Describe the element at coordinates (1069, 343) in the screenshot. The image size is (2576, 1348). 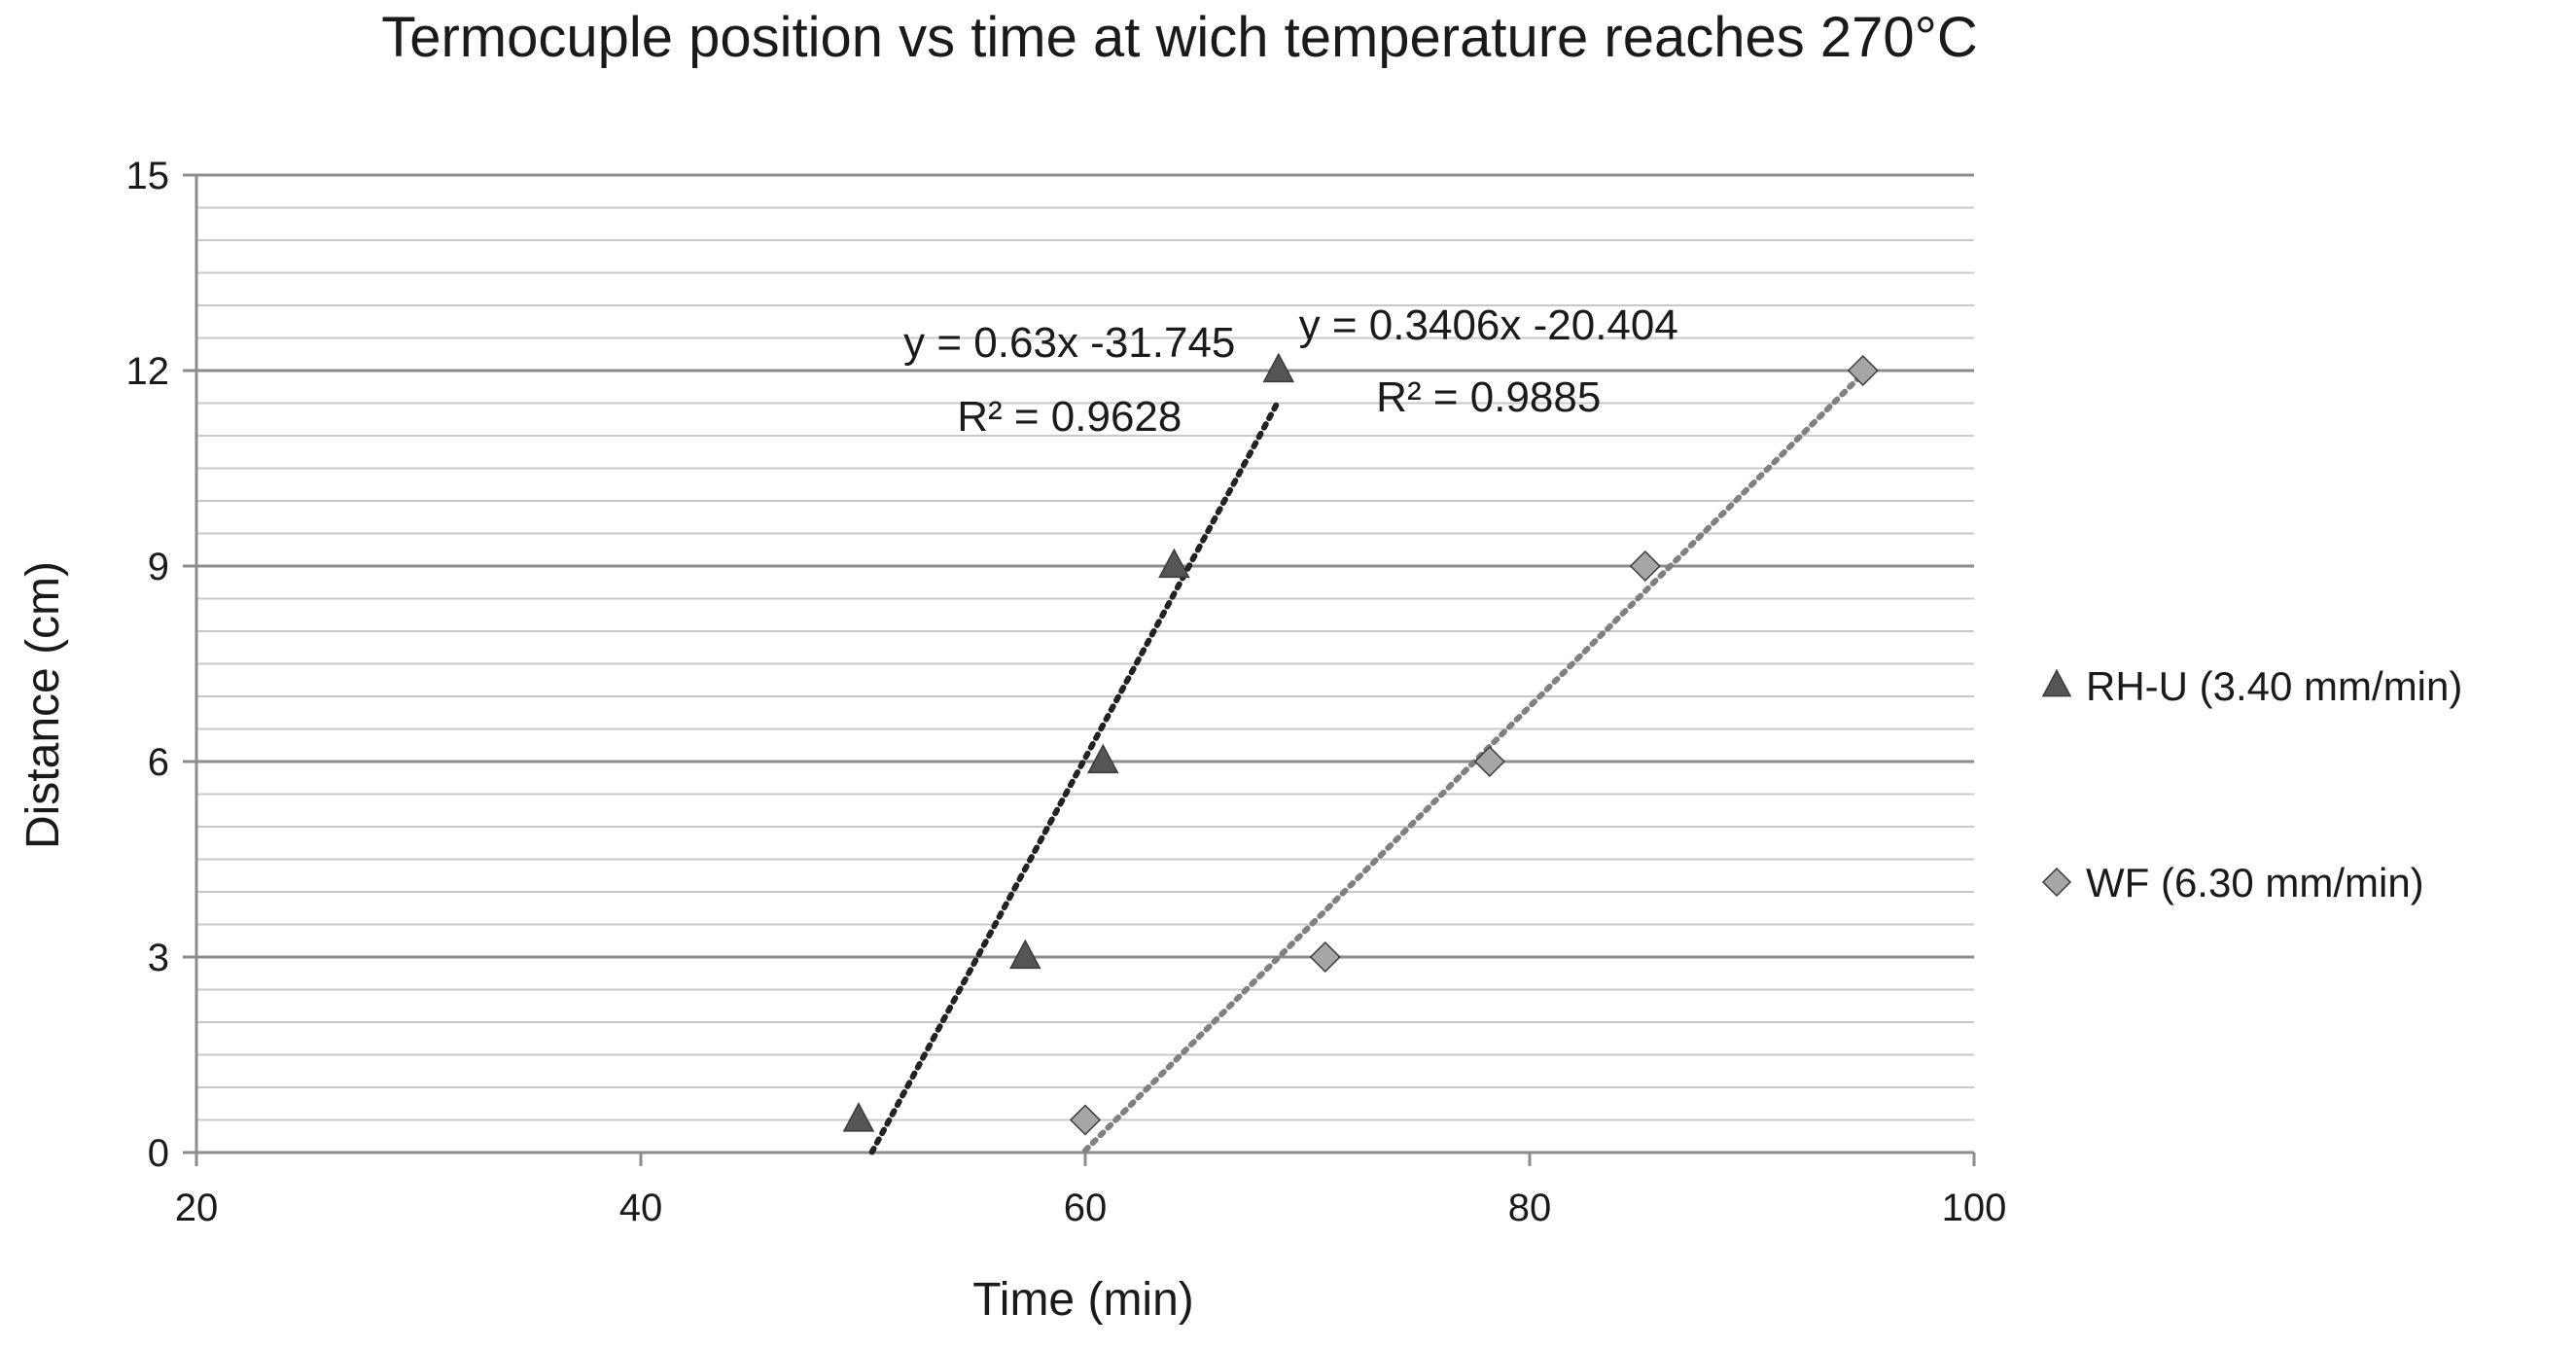
I see `trendline-equation-1: y = 0.63x -31.745` at that location.